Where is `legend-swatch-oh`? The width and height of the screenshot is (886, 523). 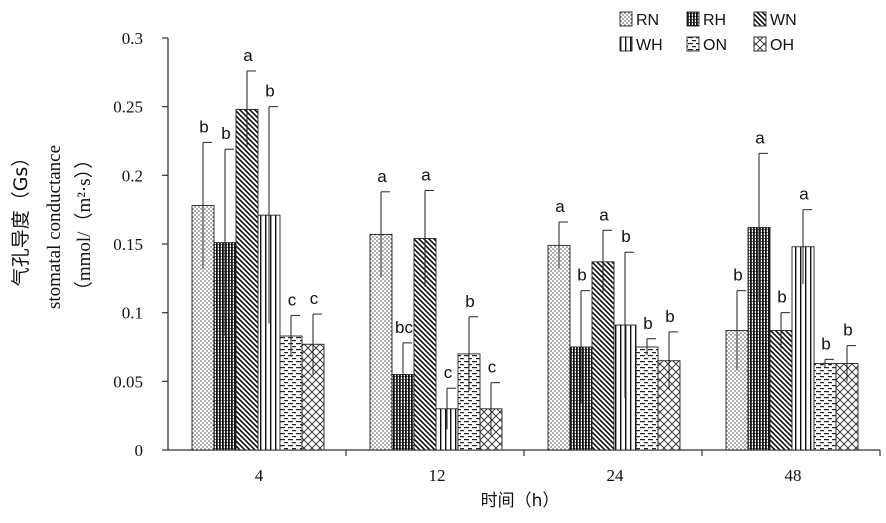 legend-swatch-oh is located at coordinates (760, 44).